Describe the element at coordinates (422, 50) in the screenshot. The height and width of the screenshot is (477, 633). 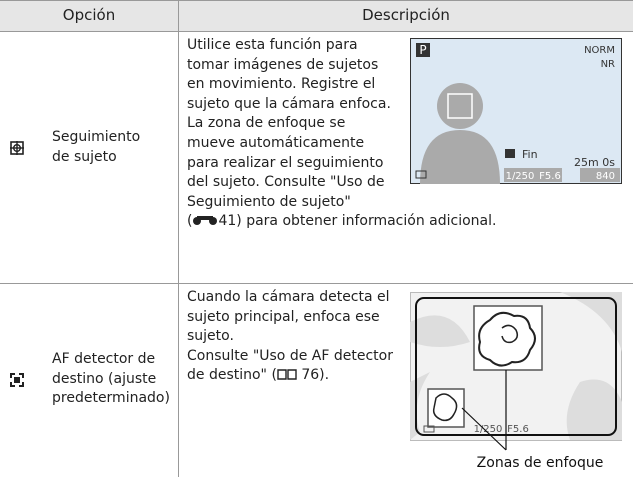
I see `screen-mode: P` at that location.